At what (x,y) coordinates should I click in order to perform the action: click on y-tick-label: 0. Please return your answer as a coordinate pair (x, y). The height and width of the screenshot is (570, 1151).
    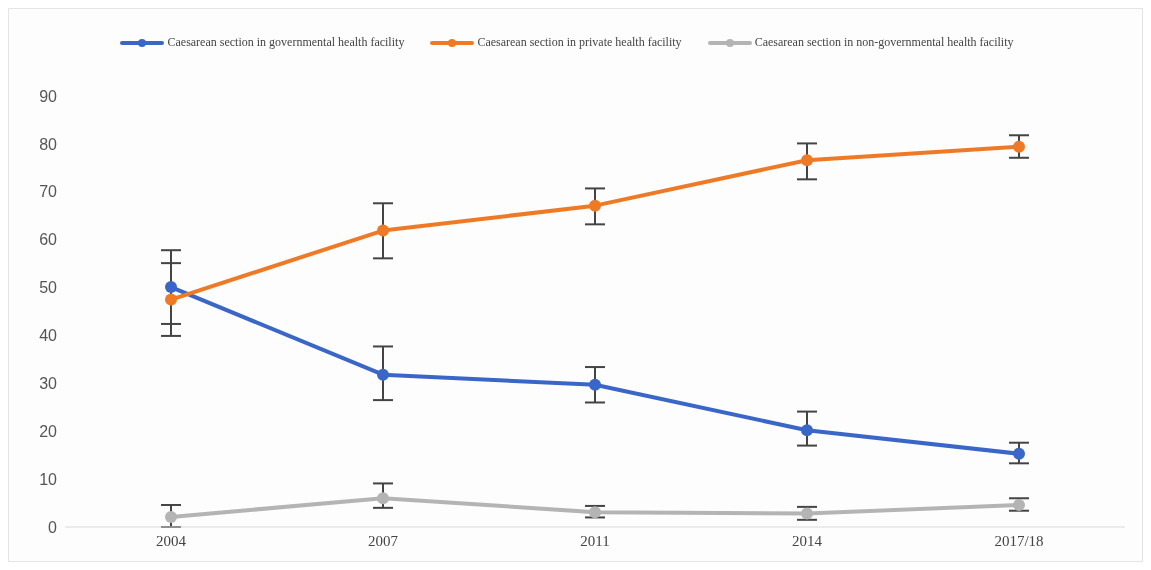
    Looking at the image, I should click on (53, 527).